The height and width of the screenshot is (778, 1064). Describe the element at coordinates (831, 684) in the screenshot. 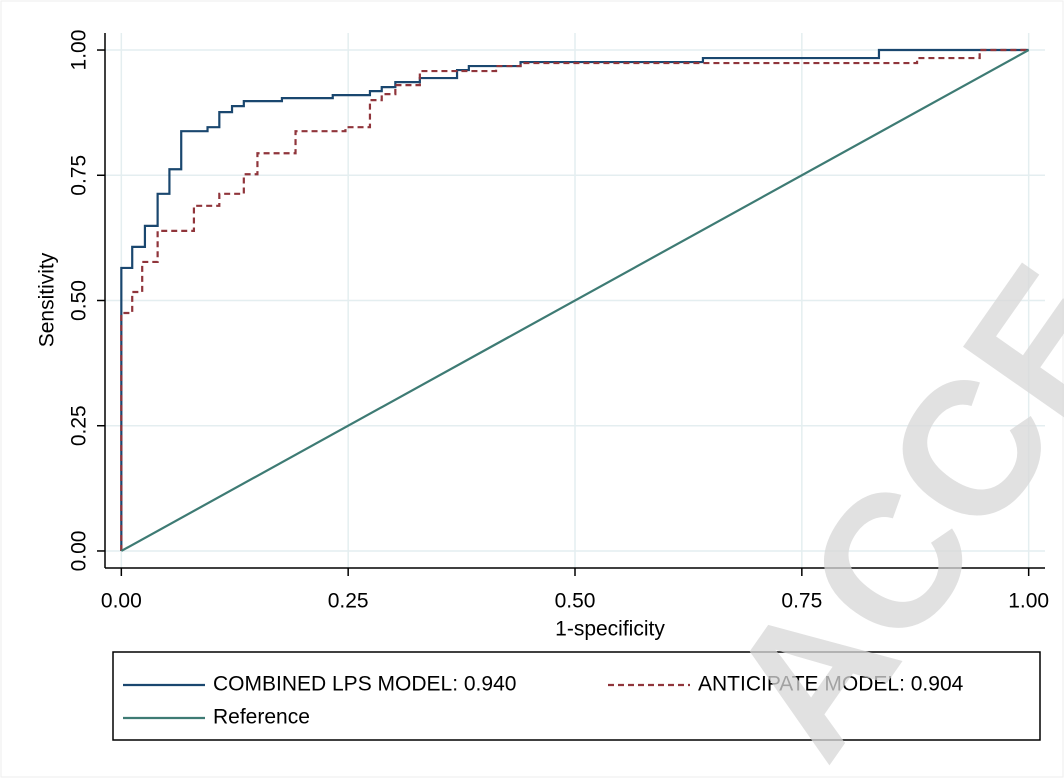

I see `legend-label: ANTICIPATE MODEL: 0.904` at that location.